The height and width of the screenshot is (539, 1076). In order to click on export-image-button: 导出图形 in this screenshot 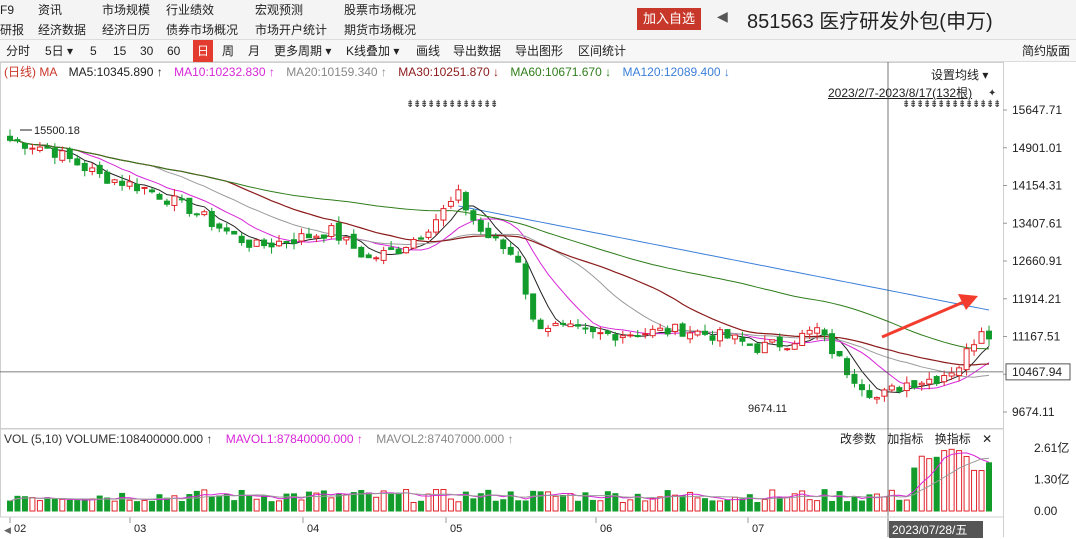, I will do `click(539, 51)`.